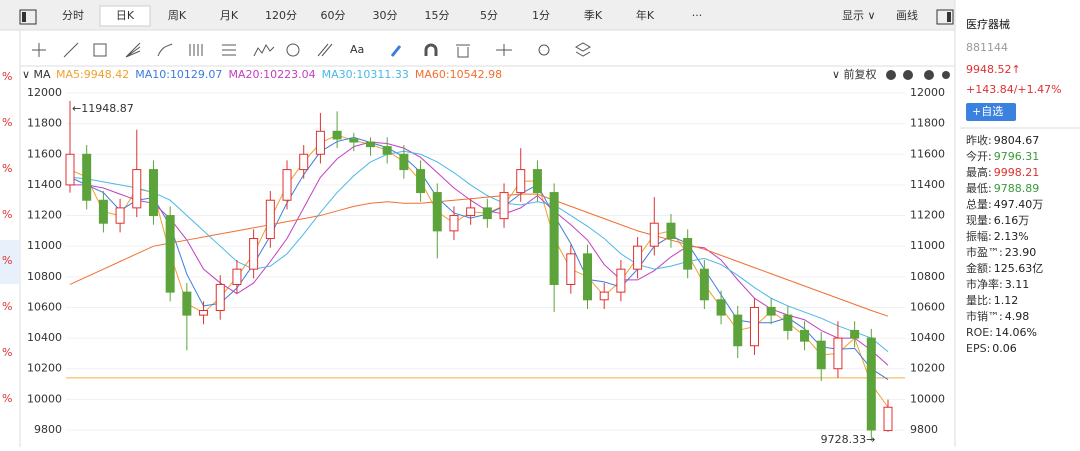  Describe the element at coordinates (1004, 348) in the screenshot. I see `stat-value: 0.06` at that location.